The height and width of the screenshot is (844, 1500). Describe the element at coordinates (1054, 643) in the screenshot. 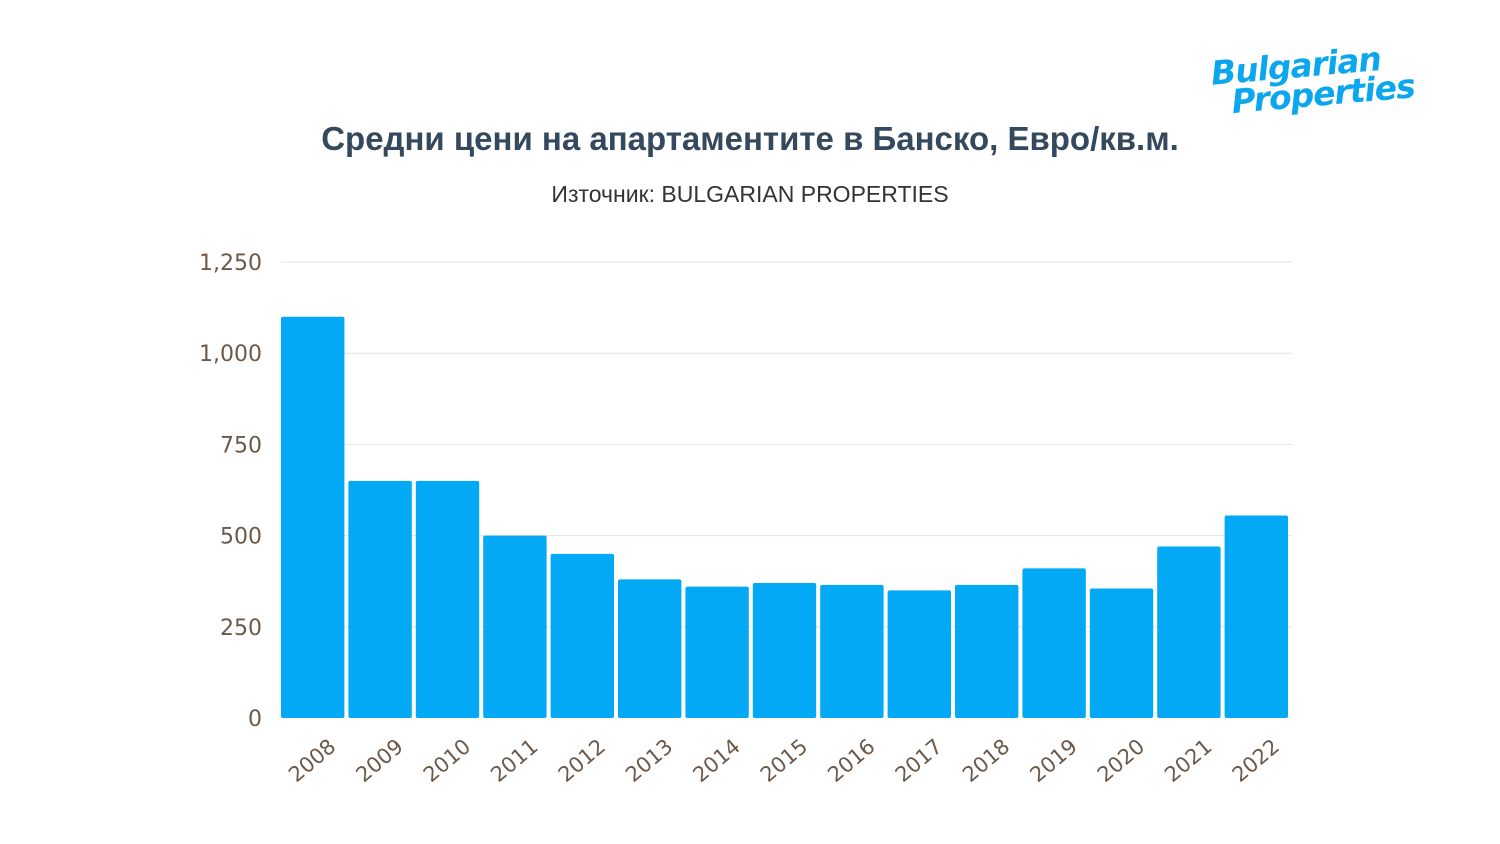

I see `bar-2019` at that location.